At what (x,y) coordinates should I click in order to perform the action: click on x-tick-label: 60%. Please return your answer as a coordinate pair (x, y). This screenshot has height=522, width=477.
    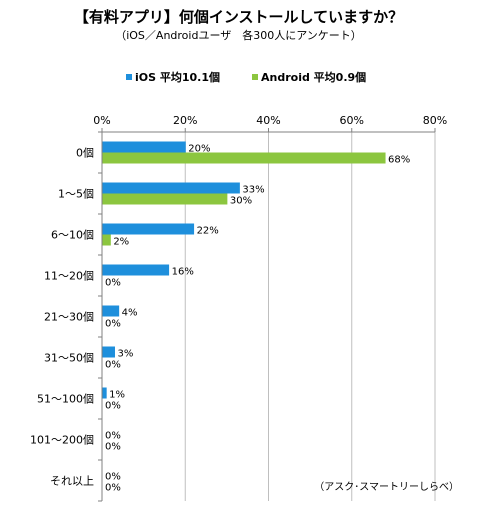
    Looking at the image, I should click on (352, 120).